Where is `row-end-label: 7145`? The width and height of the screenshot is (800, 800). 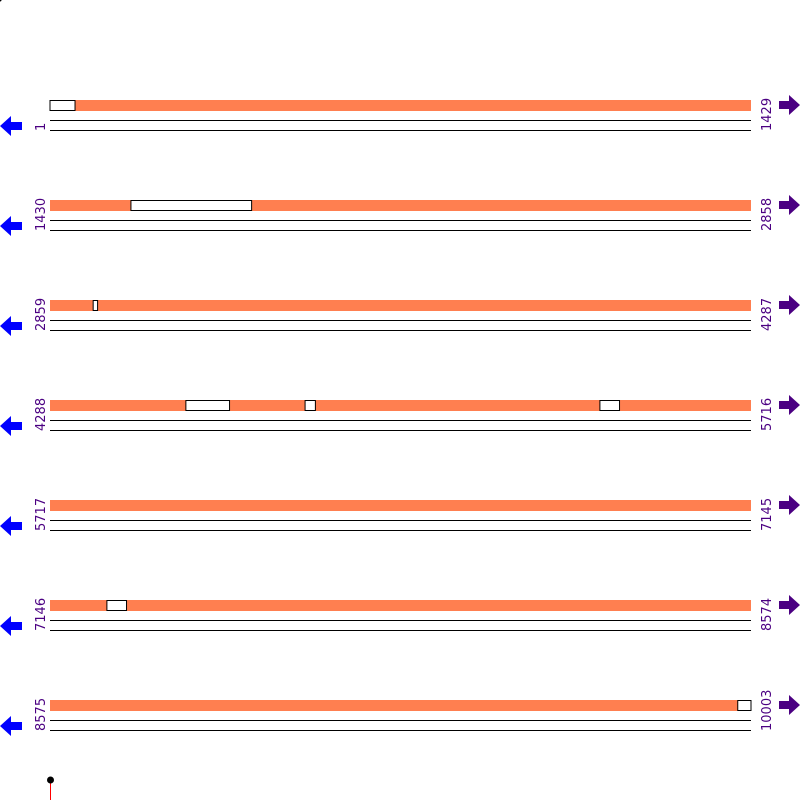
row-end-label: 7145 is located at coordinates (767, 514).